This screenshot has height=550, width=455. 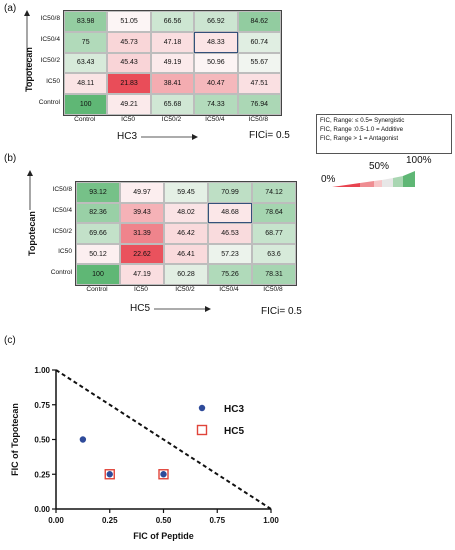 I want to click on heatmap-cell: 46.41, so click(x=186, y=254).